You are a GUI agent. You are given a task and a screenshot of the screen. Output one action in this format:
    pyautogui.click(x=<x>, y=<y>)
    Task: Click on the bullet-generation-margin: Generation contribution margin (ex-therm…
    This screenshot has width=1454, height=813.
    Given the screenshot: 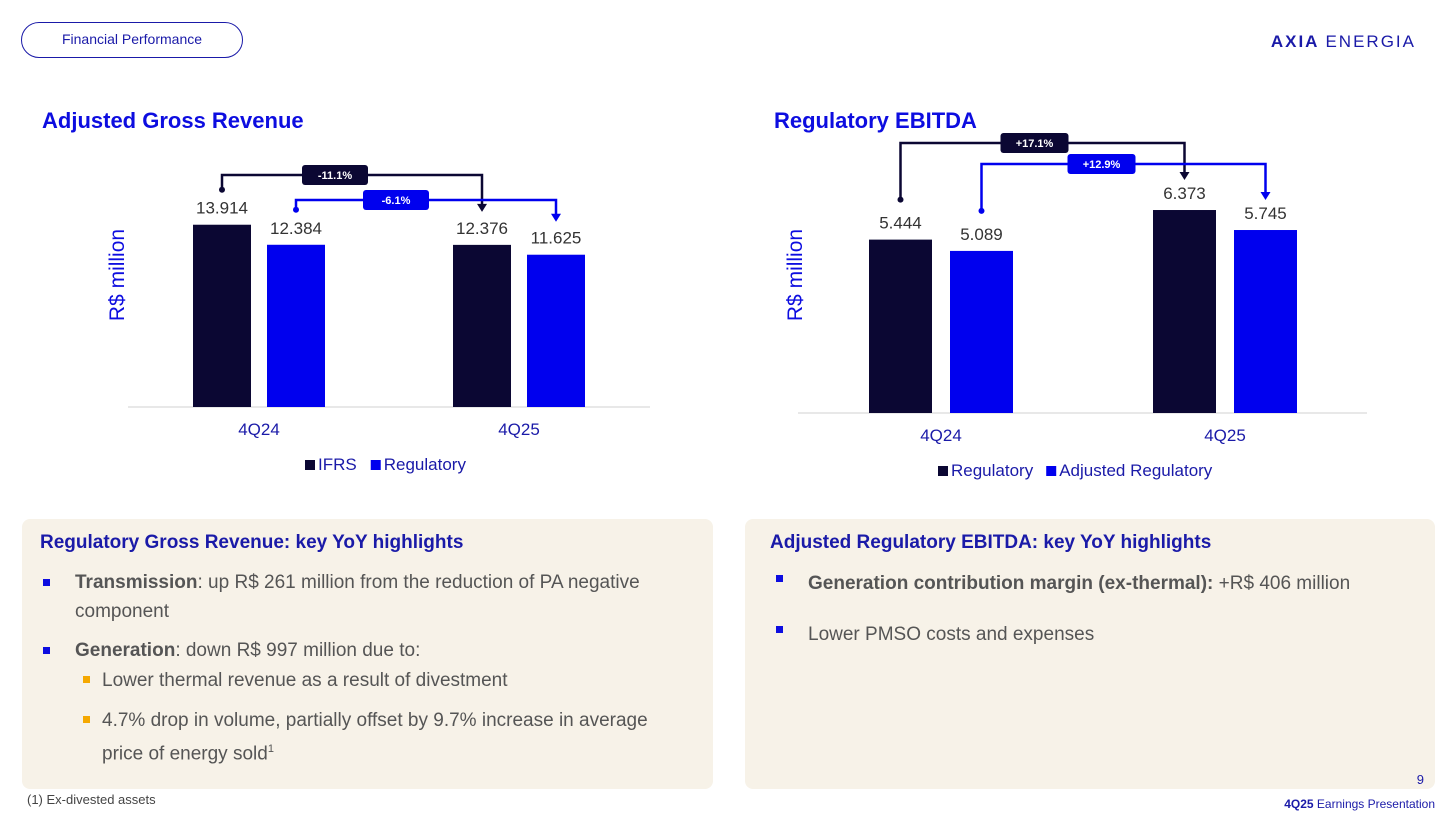 What is the action you would take?
    pyautogui.click(x=1102, y=583)
    